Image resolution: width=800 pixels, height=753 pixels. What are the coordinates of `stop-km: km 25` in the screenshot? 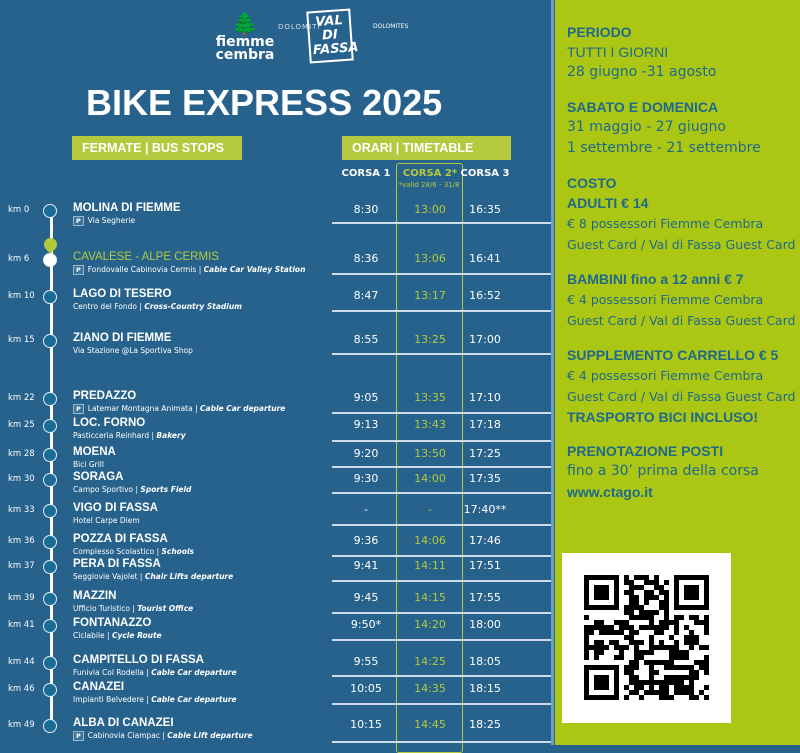 It's located at (21, 425).